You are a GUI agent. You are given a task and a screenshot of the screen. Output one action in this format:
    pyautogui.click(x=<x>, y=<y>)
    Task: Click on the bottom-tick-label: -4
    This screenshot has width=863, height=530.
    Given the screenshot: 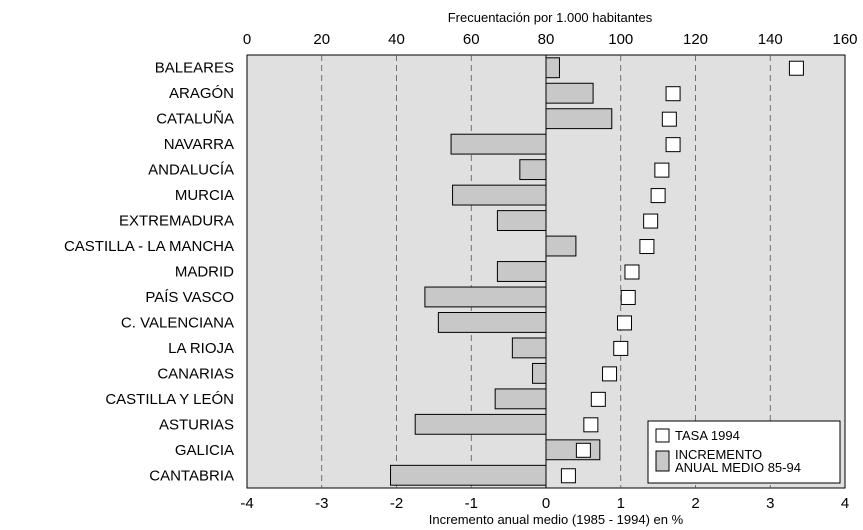 What is the action you would take?
    pyautogui.click(x=246, y=503)
    